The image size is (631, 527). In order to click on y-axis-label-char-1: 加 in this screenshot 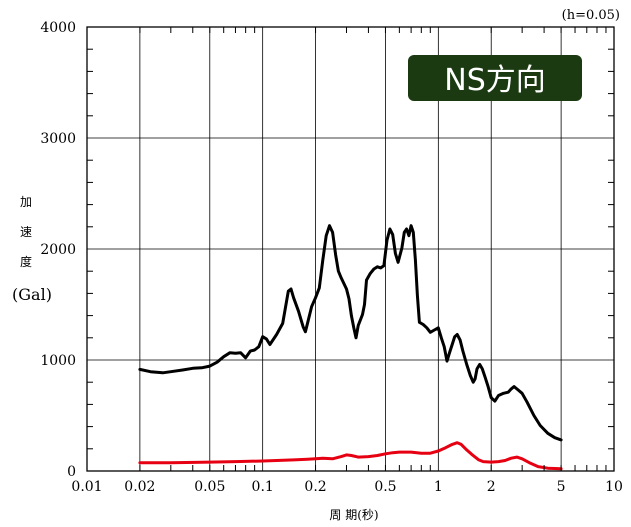, I will do `click(26, 202)`.